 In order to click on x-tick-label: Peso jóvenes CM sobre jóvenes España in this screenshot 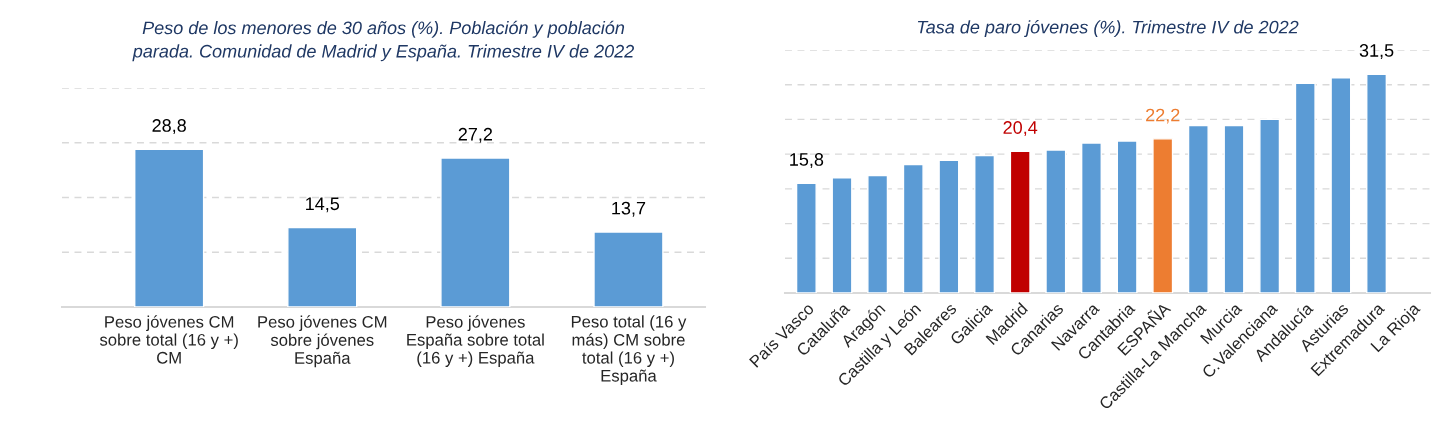, I will do `click(322, 341)`.